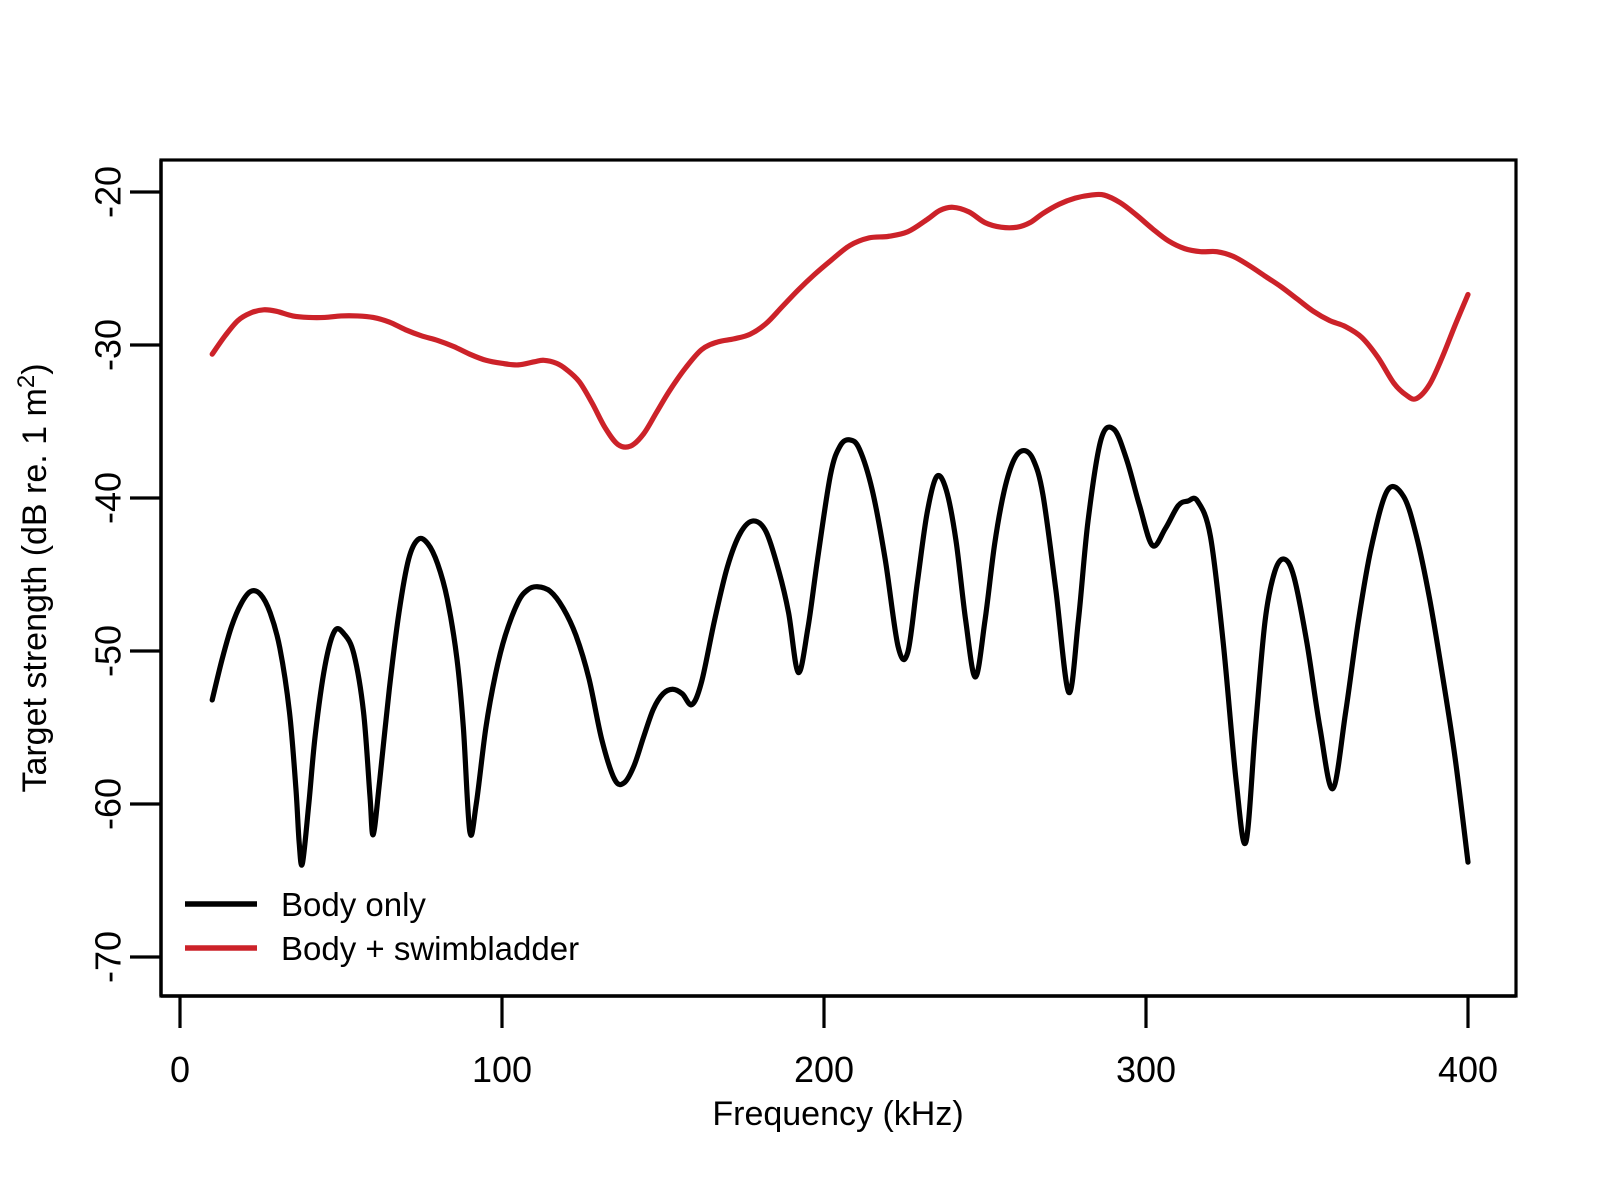  What do you see at coordinates (837, 1114) in the screenshot?
I see `x-axis-title: Frequency (kHz)` at bounding box center [837, 1114].